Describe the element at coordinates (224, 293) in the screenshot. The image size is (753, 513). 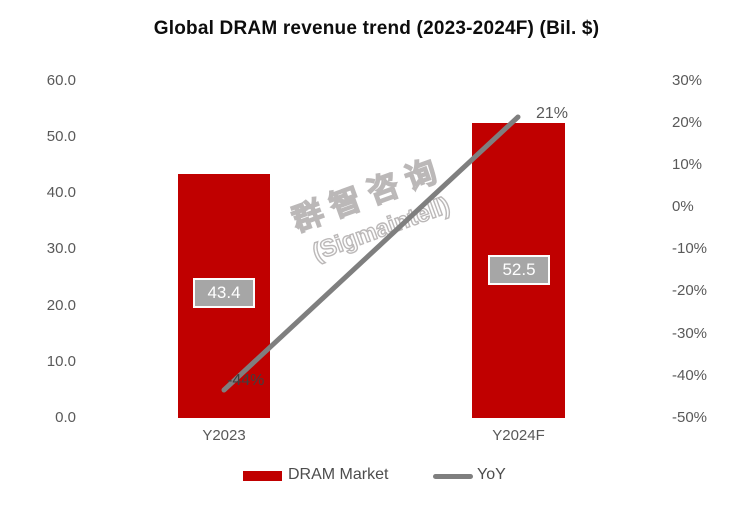
I see `bar-value-label-y2023: 43.4` at that location.